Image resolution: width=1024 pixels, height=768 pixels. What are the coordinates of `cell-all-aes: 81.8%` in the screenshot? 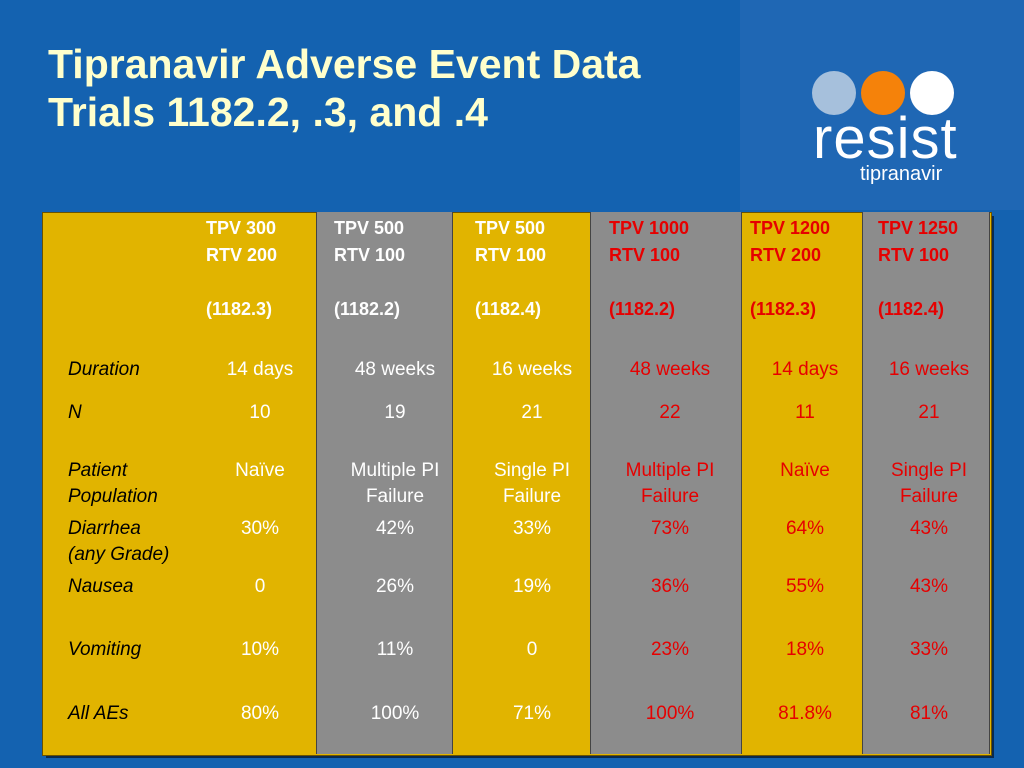 It's located at (805, 713).